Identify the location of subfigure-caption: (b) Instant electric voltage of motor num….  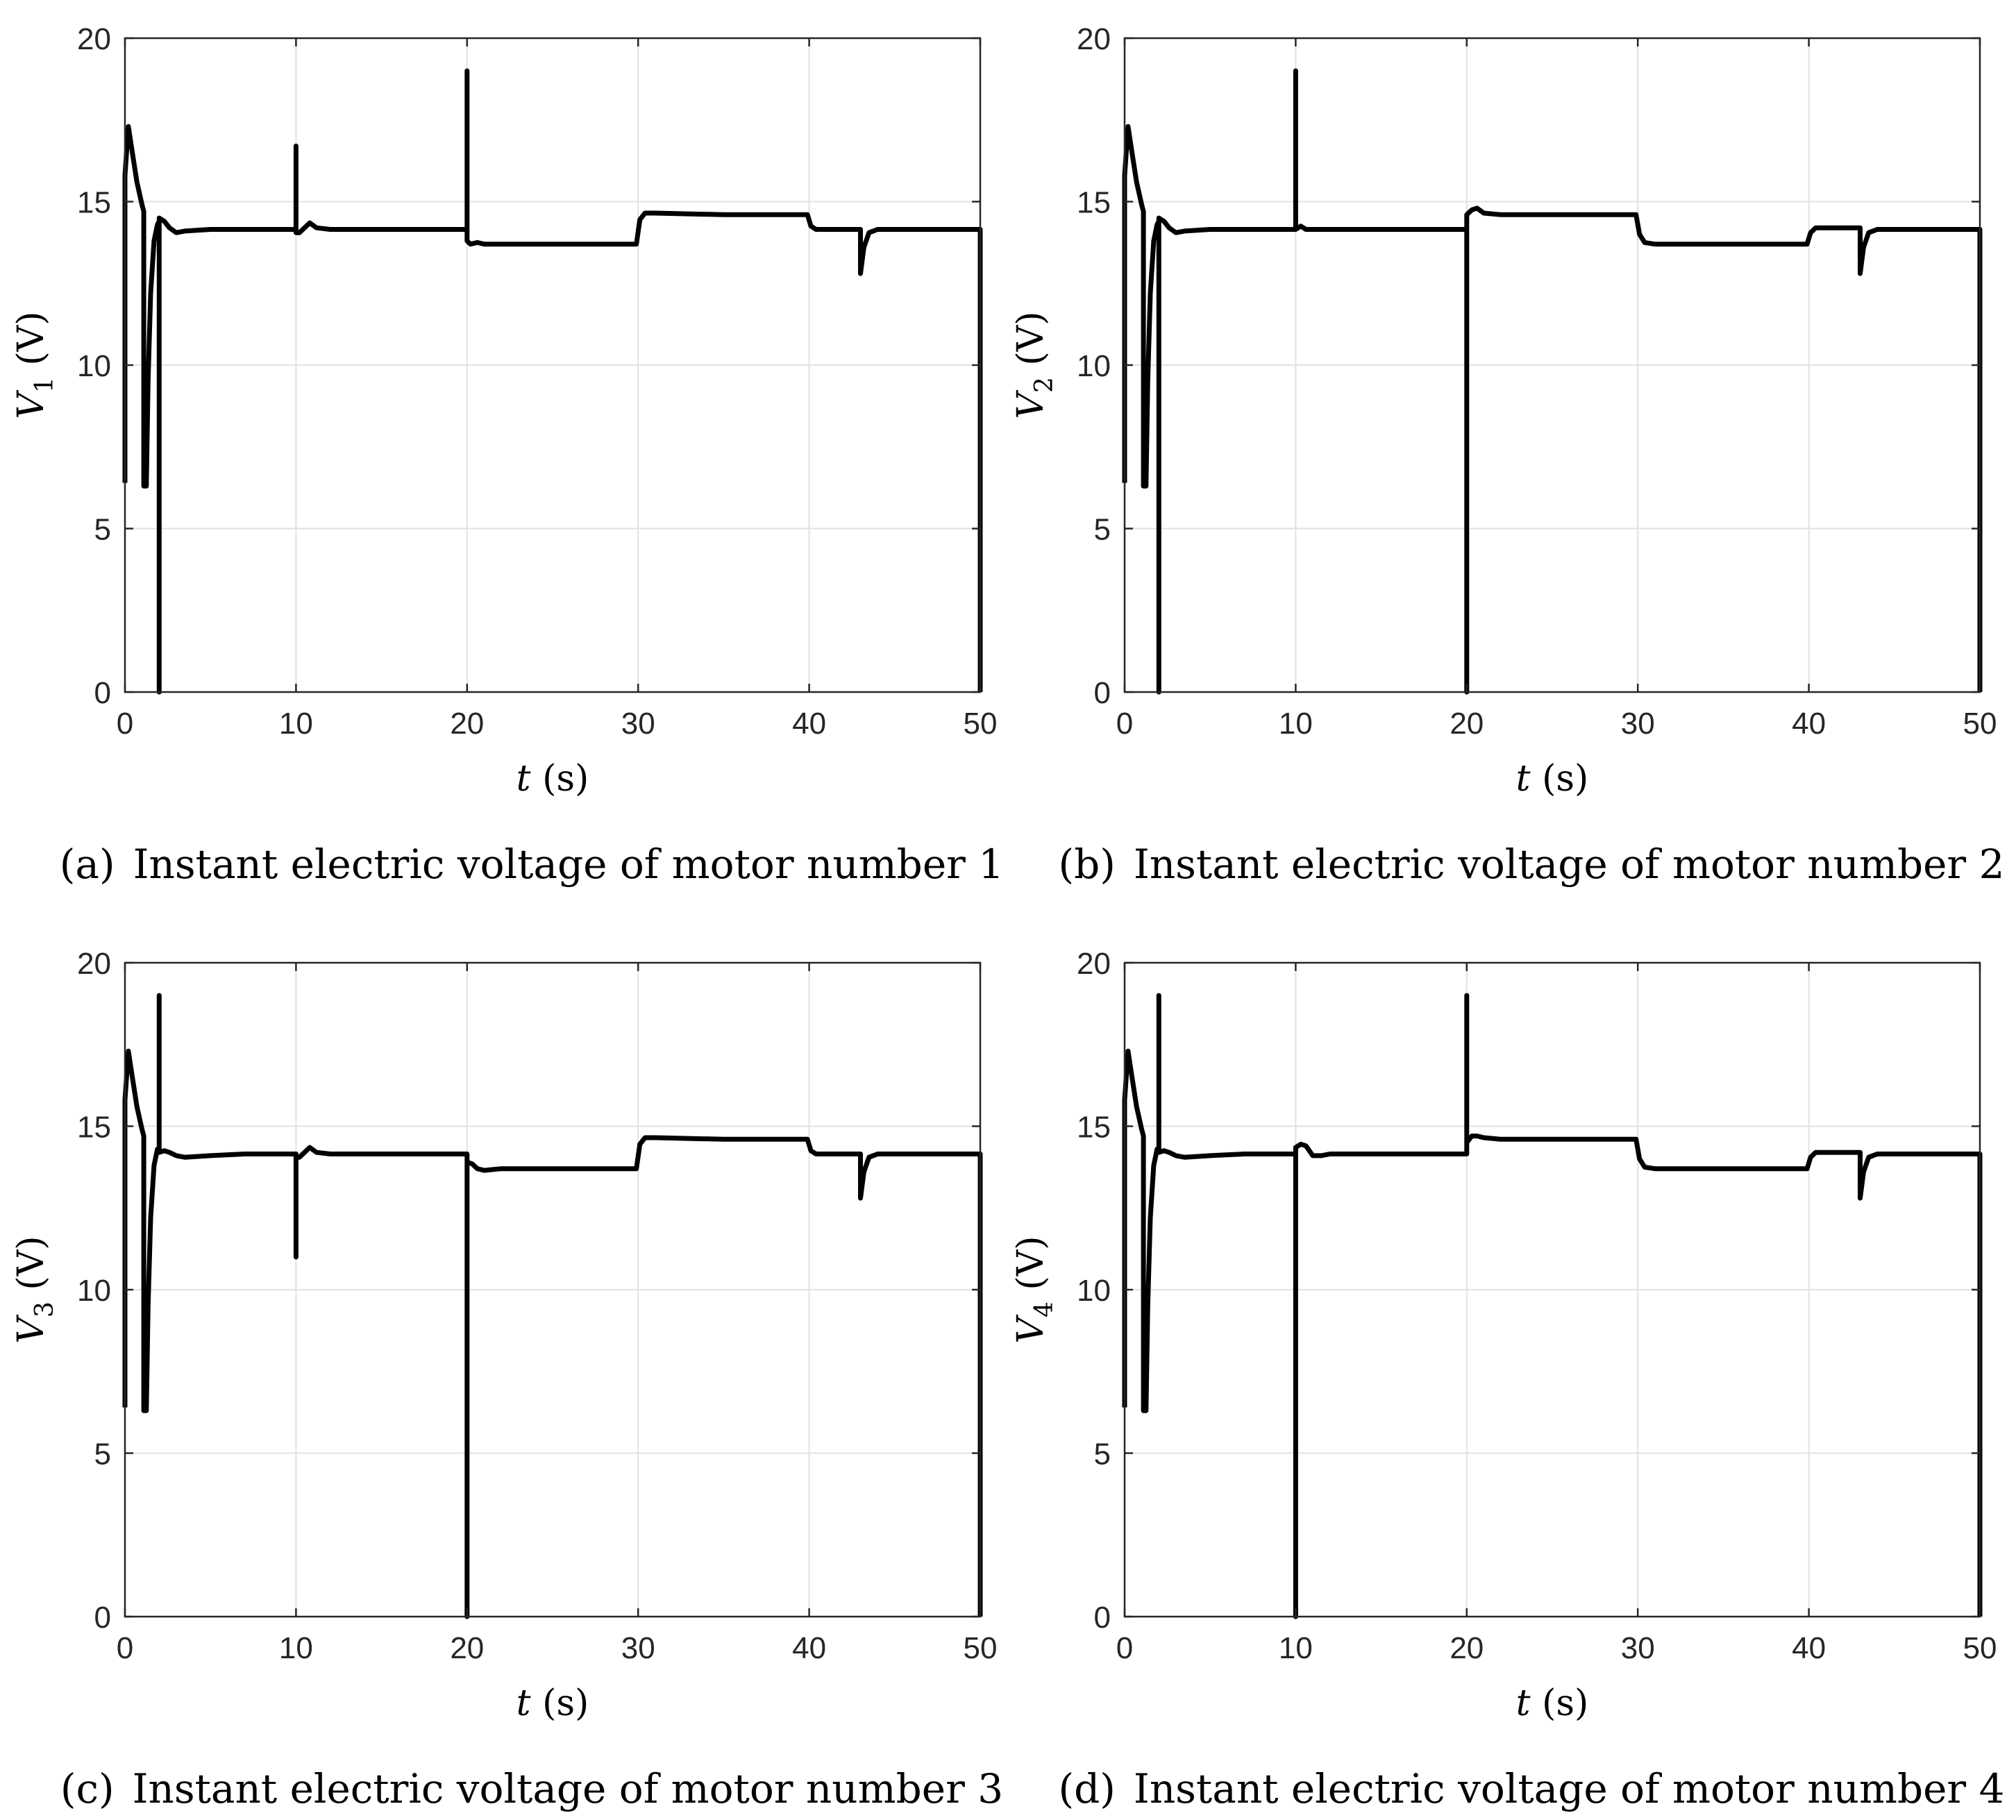
(1532, 864).